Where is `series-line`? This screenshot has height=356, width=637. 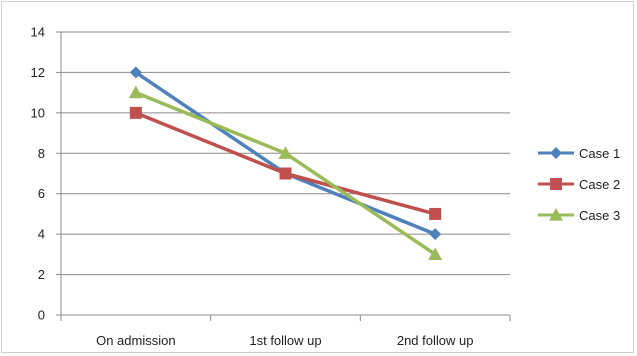
series-line is located at coordinates (285, 163).